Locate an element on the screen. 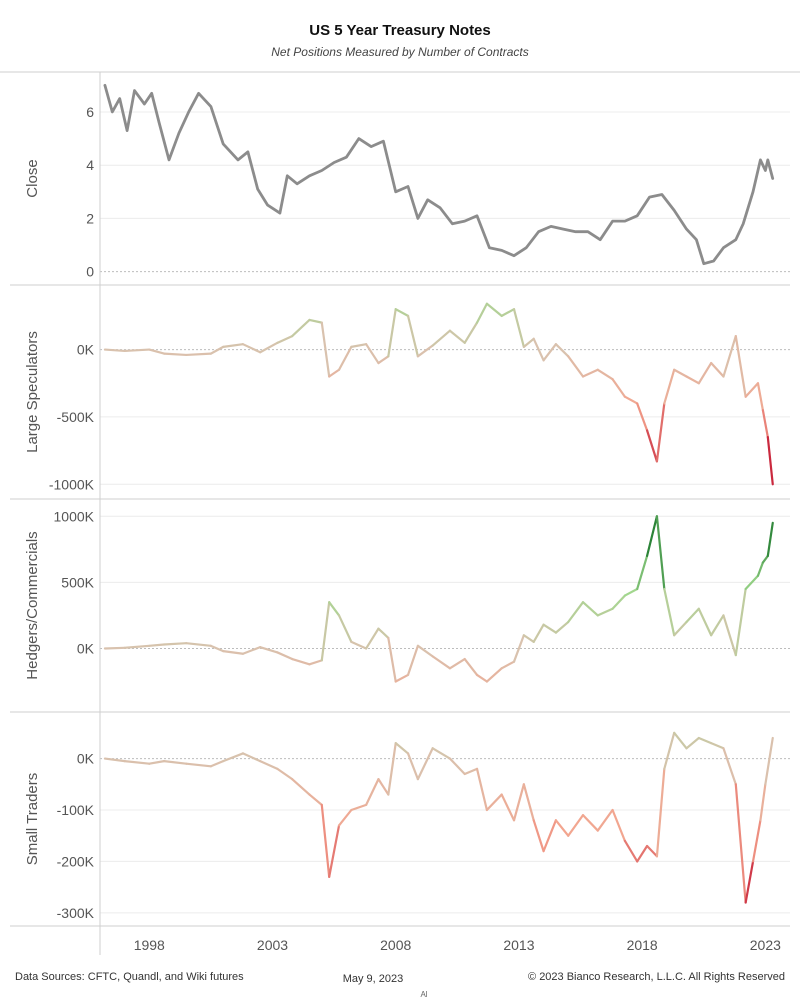 Image resolution: width=800 pixels, height=1000 pixels. y-tick-label: 1000K is located at coordinates (74, 516).